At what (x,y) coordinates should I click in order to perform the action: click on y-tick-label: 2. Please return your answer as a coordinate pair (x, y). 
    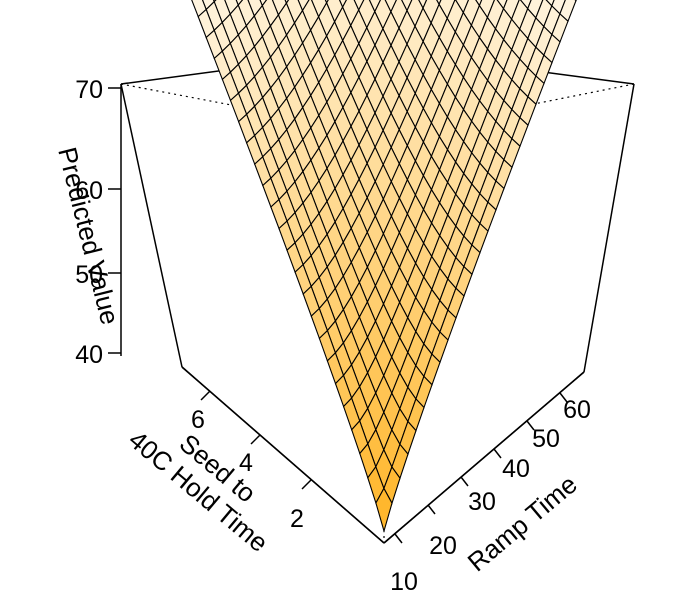
    Looking at the image, I should click on (297, 519).